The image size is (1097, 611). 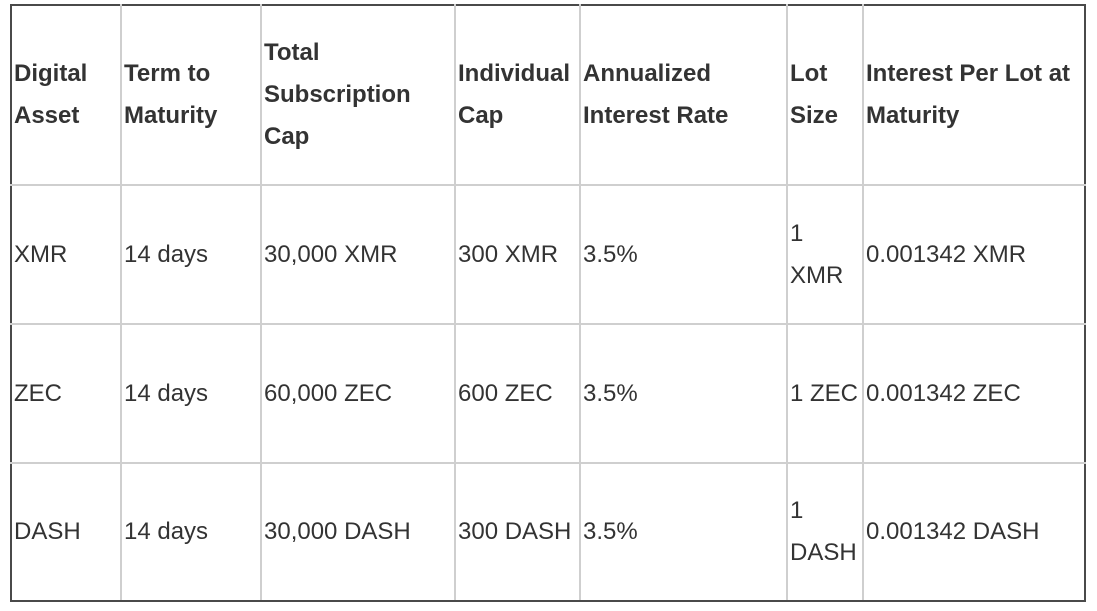 What do you see at coordinates (825, 532) in the screenshot?
I see `cell-lot-size: 1 DASH` at bounding box center [825, 532].